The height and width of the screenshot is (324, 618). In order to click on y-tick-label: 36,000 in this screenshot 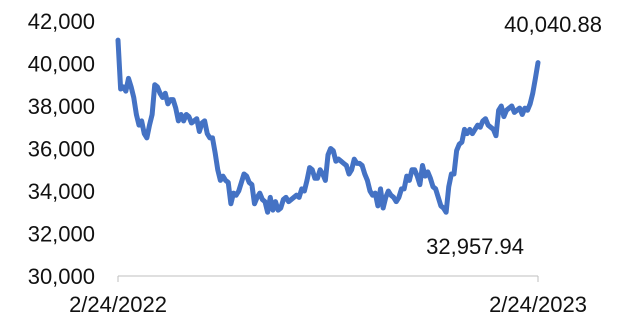, I will do `click(61, 149)`.